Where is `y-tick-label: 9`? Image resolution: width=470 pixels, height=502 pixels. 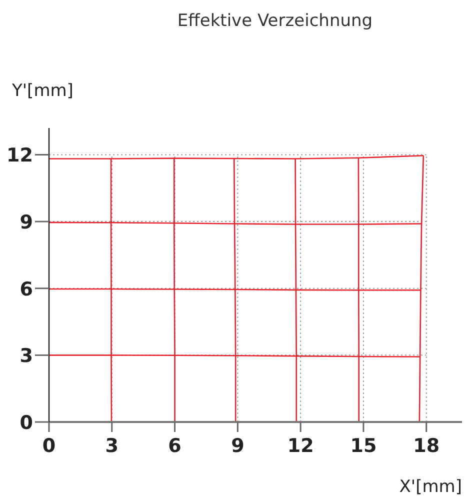
y-tick-label: 9 is located at coordinates (26, 223).